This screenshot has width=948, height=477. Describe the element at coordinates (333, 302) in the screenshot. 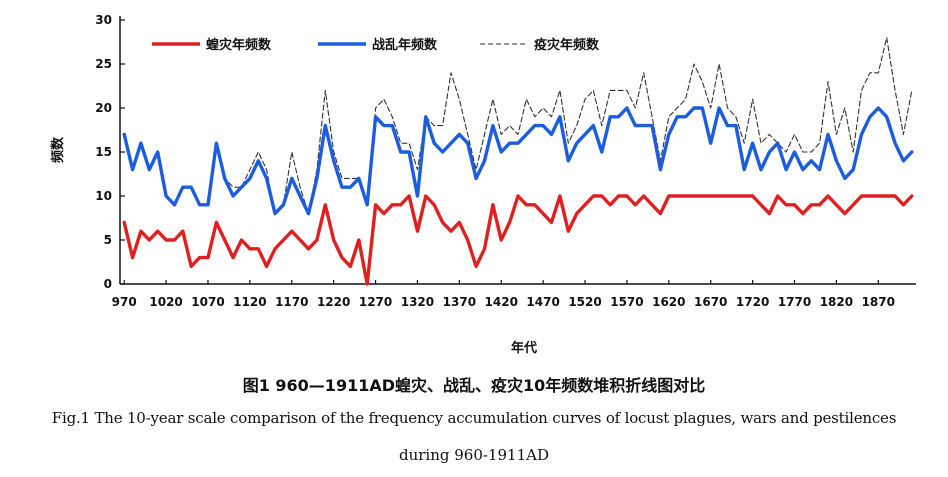

I see `x-tick-label: 1220` at that location.